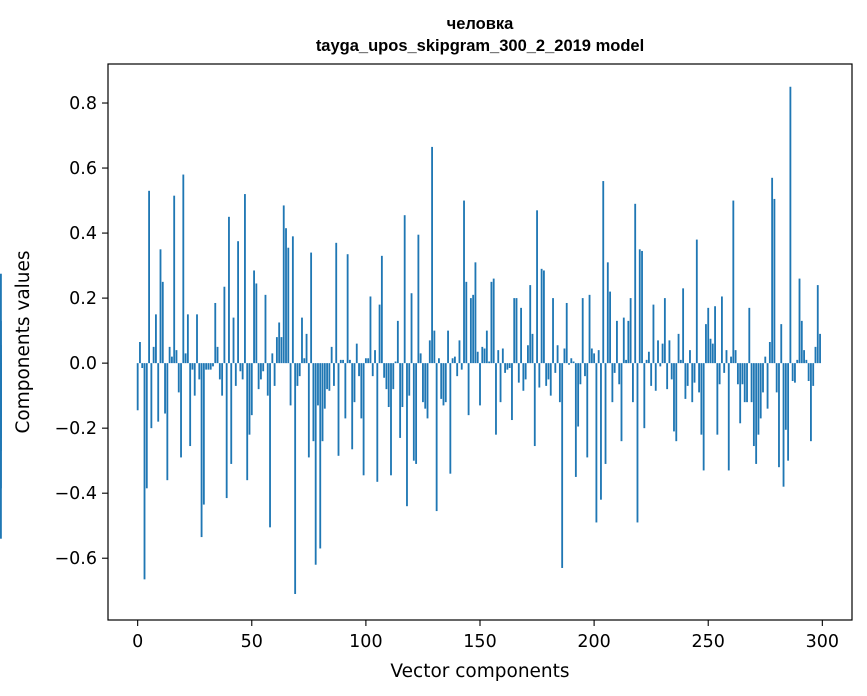 The width and height of the screenshot is (867, 696). What do you see at coordinates (23, 341) in the screenshot?
I see `y-axis-label: Components values` at bounding box center [23, 341].